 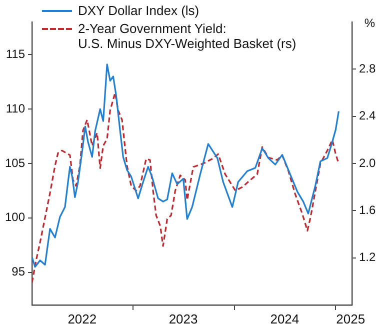 What do you see at coordinates (367, 163) in the screenshot?
I see `y2-tick-label: 2.0` at bounding box center [367, 163].